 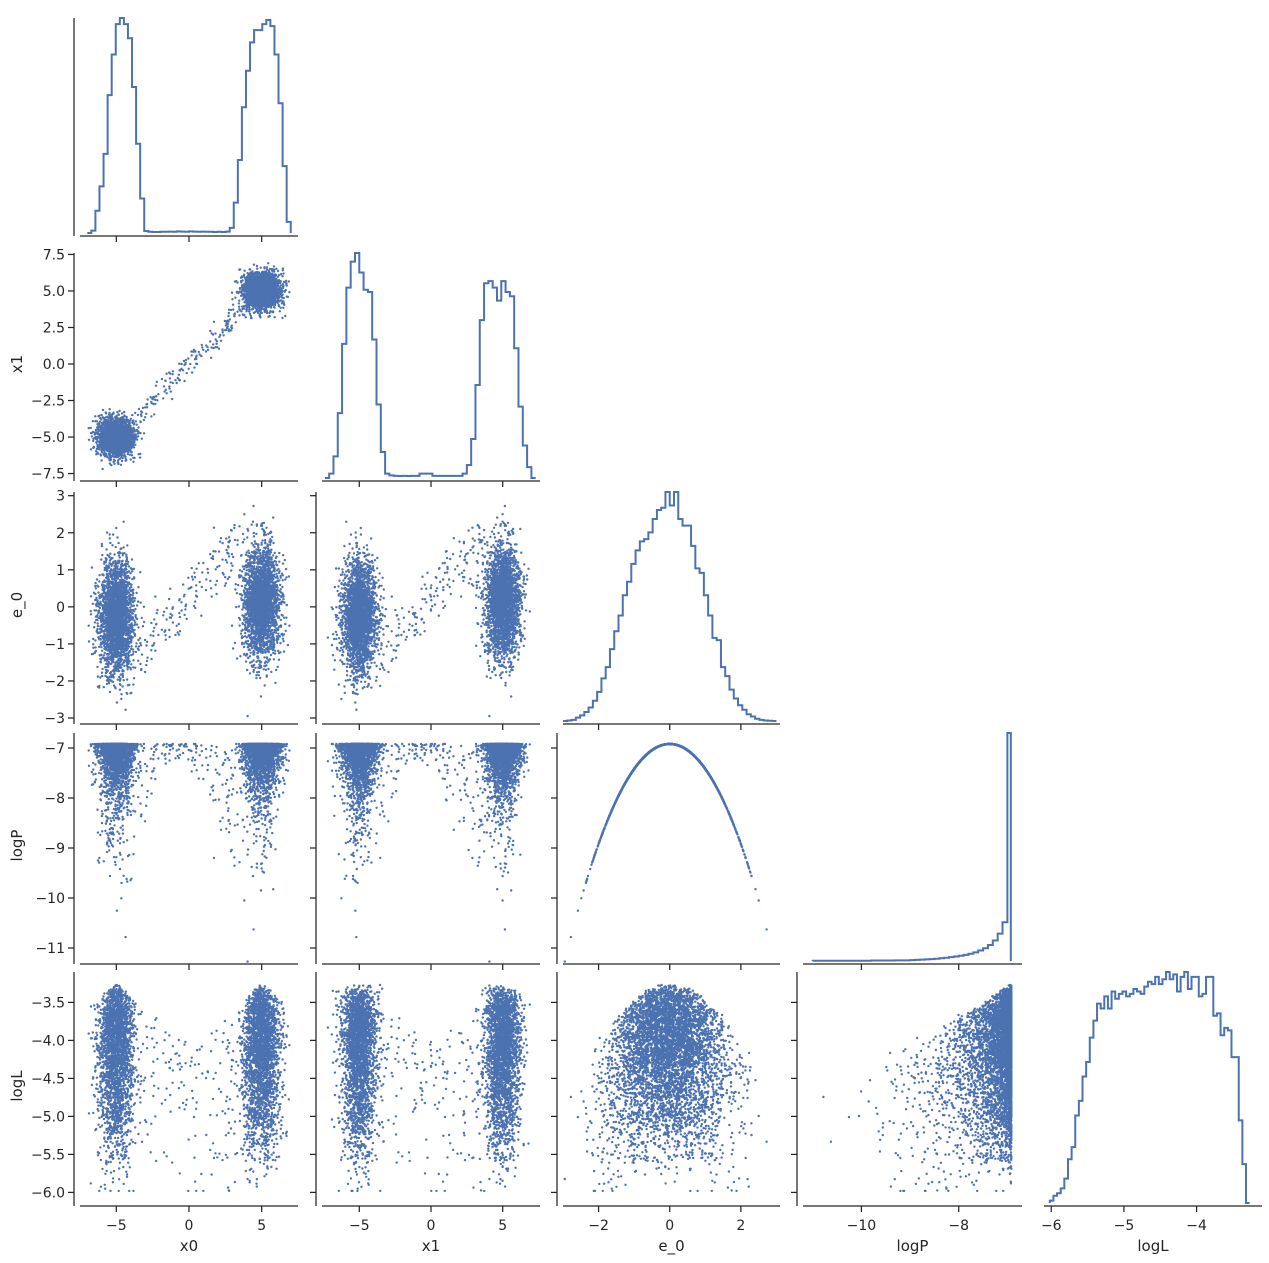 What do you see at coordinates (54, 328) in the screenshot?
I see `y-tick-label: 2.5` at bounding box center [54, 328].